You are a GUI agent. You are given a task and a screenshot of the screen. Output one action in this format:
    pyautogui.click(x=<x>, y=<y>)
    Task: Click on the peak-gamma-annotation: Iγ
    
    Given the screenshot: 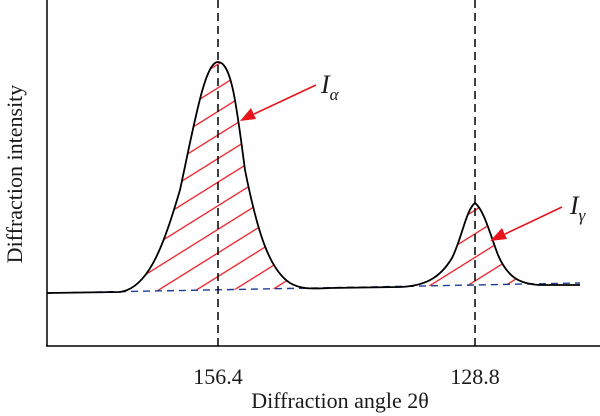 What is the action you would take?
    pyautogui.click(x=538, y=216)
    